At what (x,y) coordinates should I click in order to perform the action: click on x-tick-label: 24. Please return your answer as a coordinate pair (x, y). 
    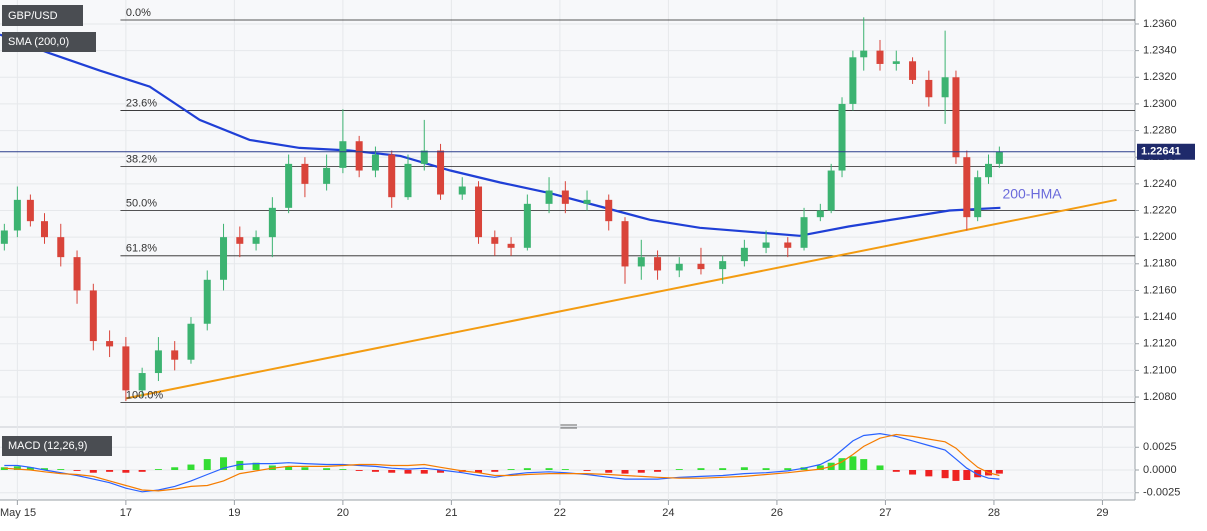
    Looking at the image, I should click on (668, 513).